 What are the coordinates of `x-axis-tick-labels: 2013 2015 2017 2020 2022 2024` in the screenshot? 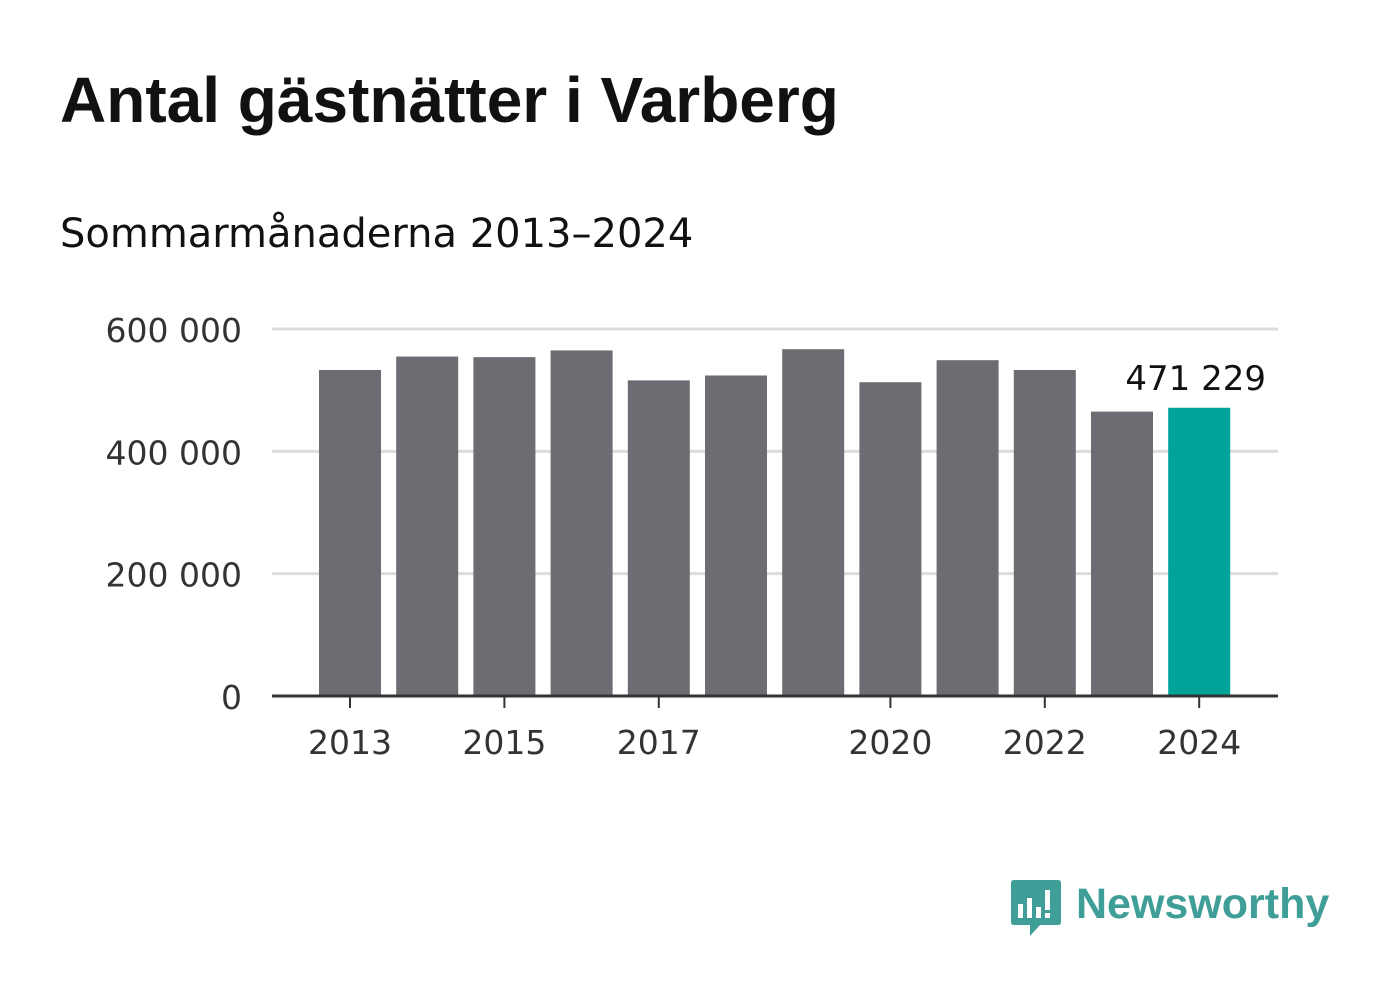 It's located at (774, 729).